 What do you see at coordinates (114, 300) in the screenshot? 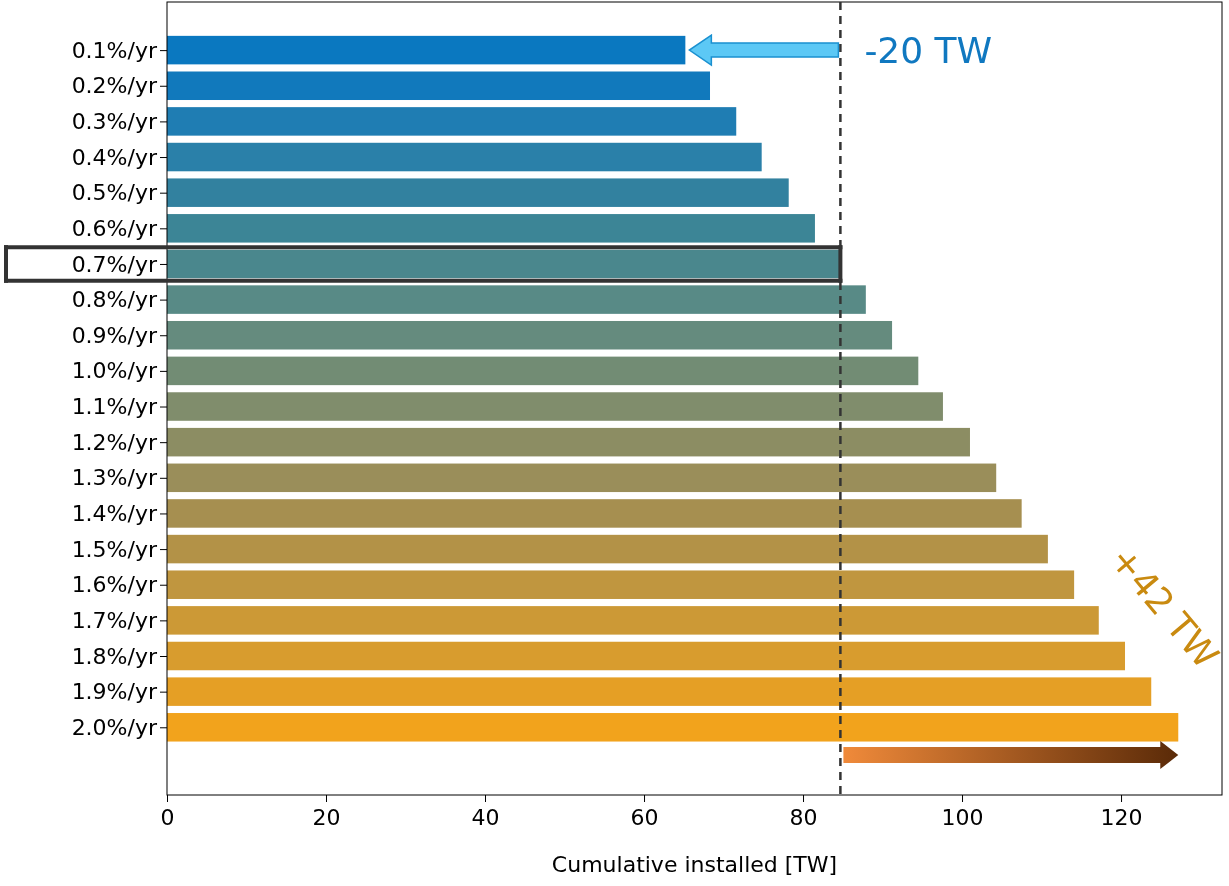
I see `y-tick-label: 0.8%/yr` at bounding box center [114, 300].